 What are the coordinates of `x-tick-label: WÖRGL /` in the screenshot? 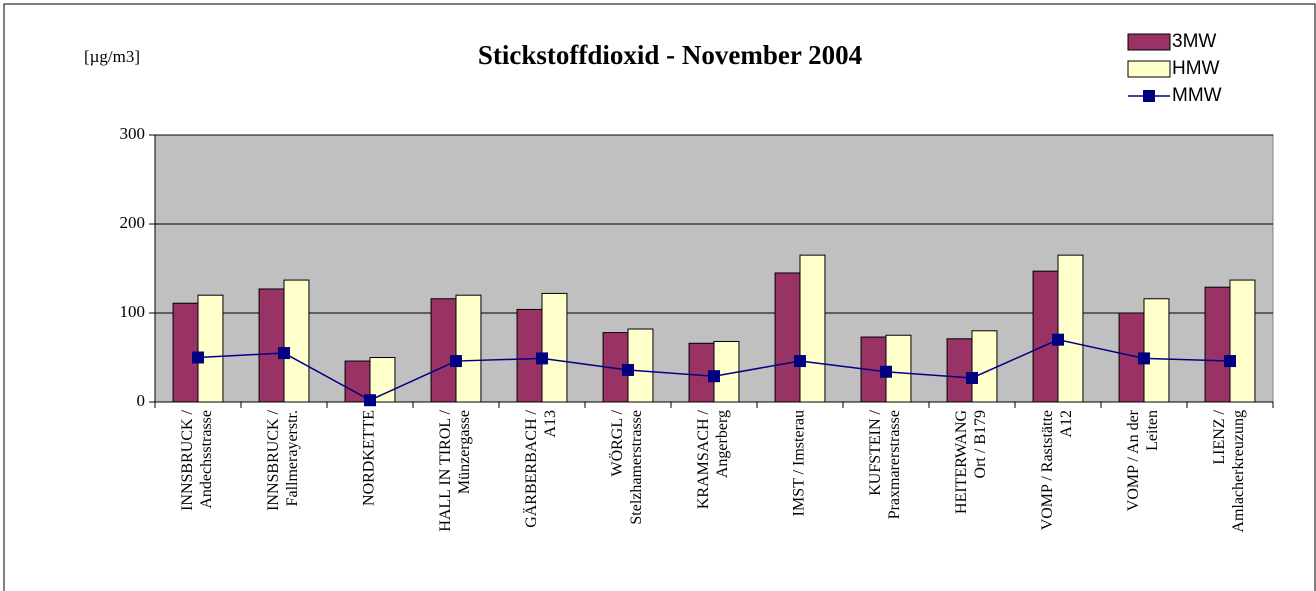 It's located at (617, 442).